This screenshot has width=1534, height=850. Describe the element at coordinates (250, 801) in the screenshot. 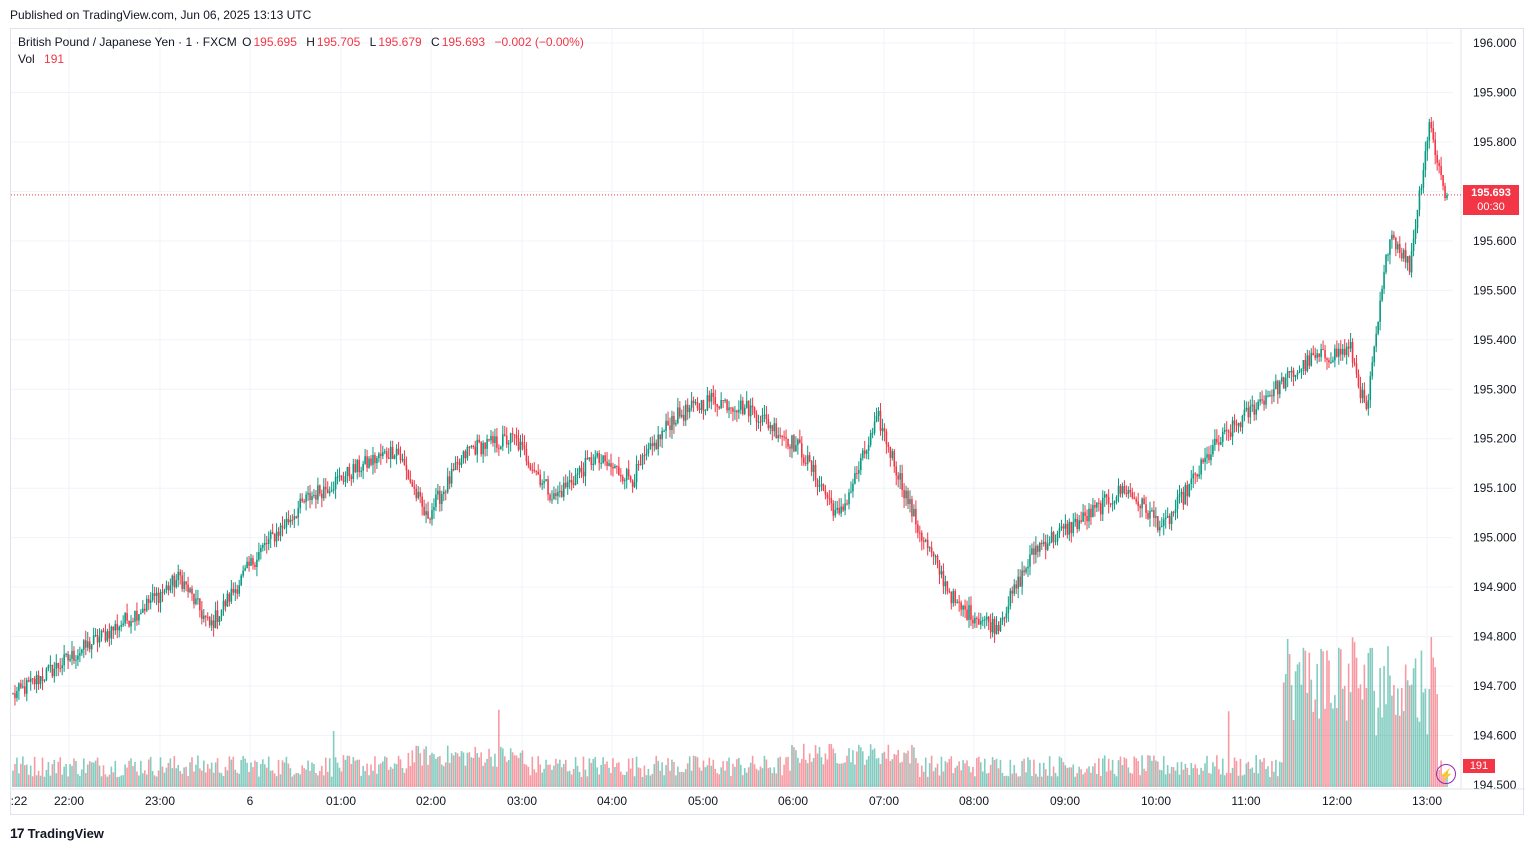

I see `x-tick-label: 6` at that location.